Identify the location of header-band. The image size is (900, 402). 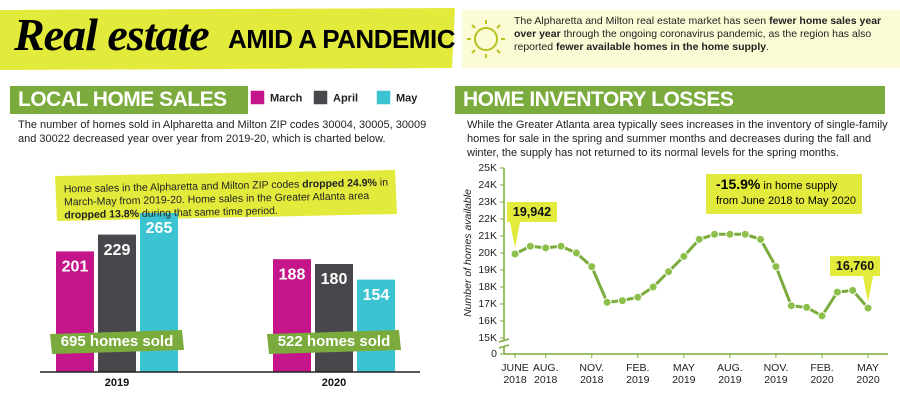
(227, 39).